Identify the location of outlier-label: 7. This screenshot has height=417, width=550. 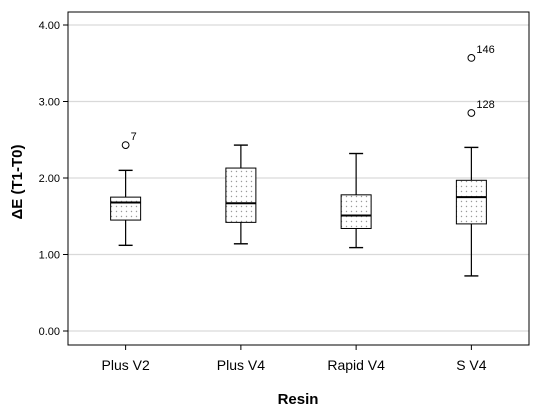
(134, 137).